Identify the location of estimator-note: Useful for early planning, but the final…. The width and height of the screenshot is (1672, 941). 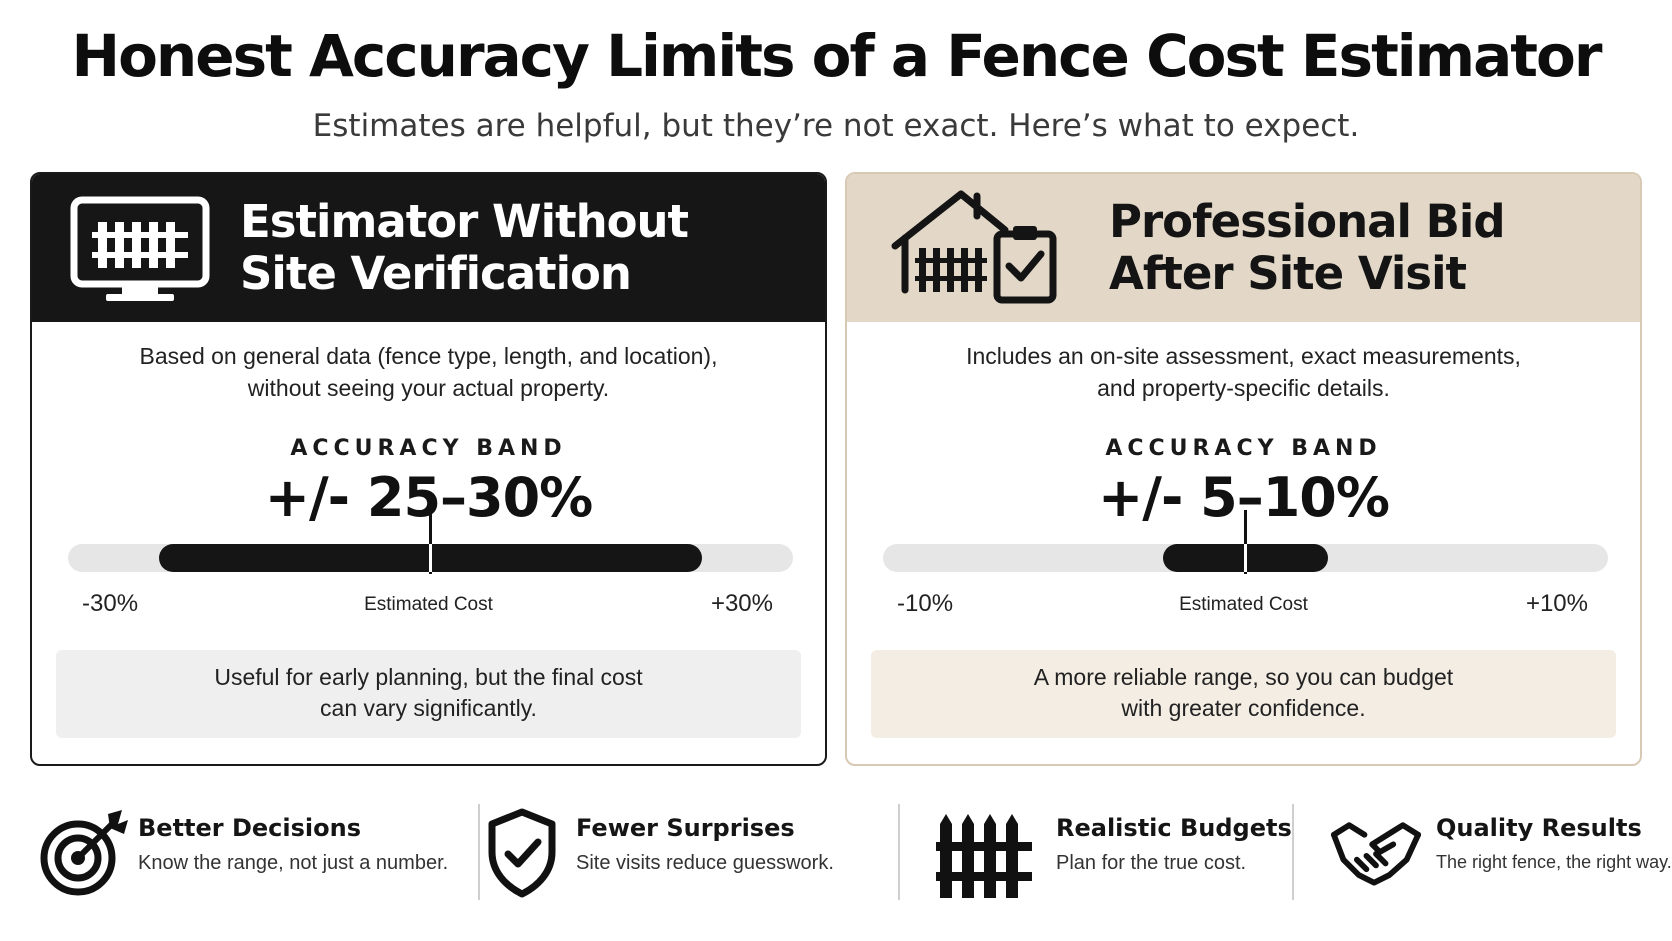
(428, 694).